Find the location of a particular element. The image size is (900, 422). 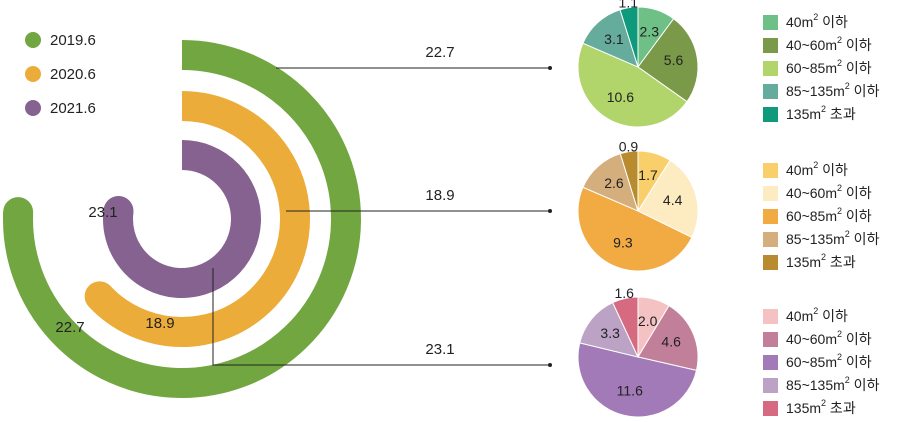

pie-slice-label: 4.6 is located at coordinates (671, 342).